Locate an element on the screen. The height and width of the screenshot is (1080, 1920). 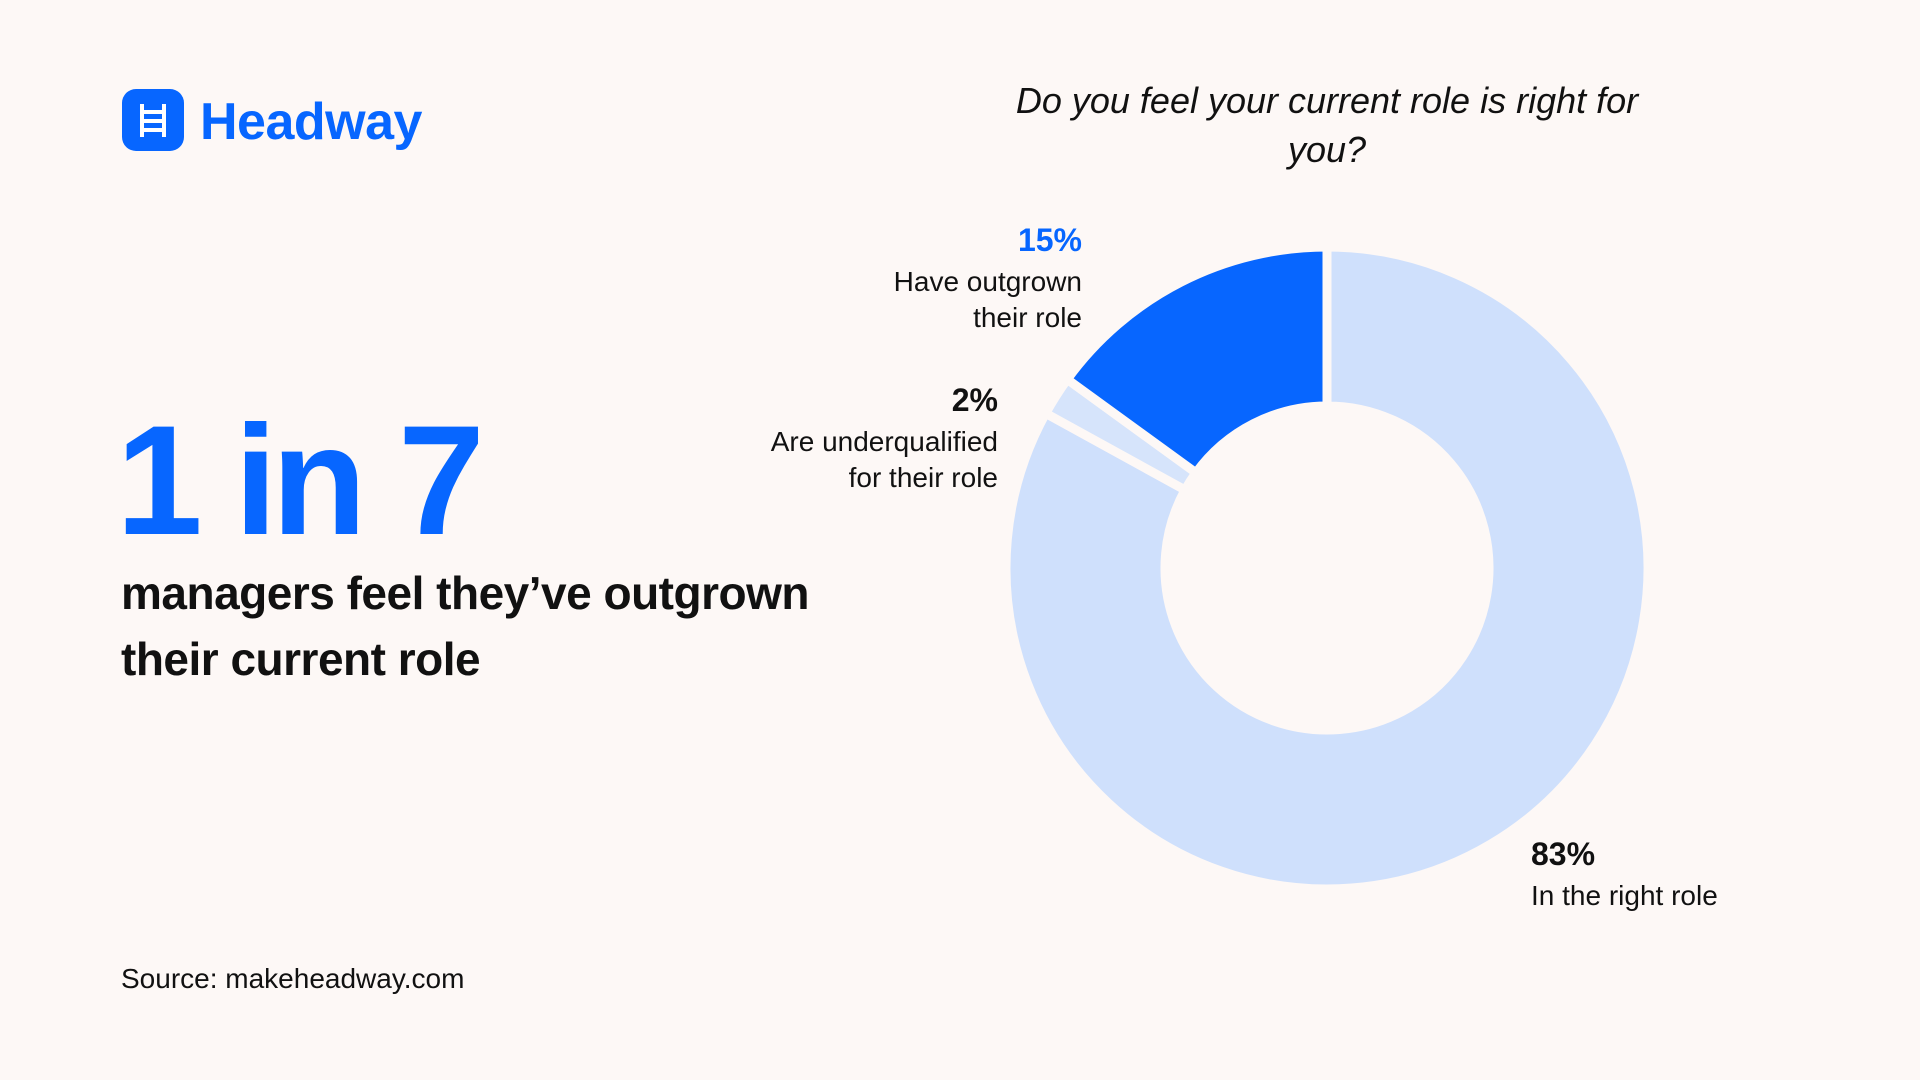
slice-value-label: 15% is located at coordinates (1049, 240).